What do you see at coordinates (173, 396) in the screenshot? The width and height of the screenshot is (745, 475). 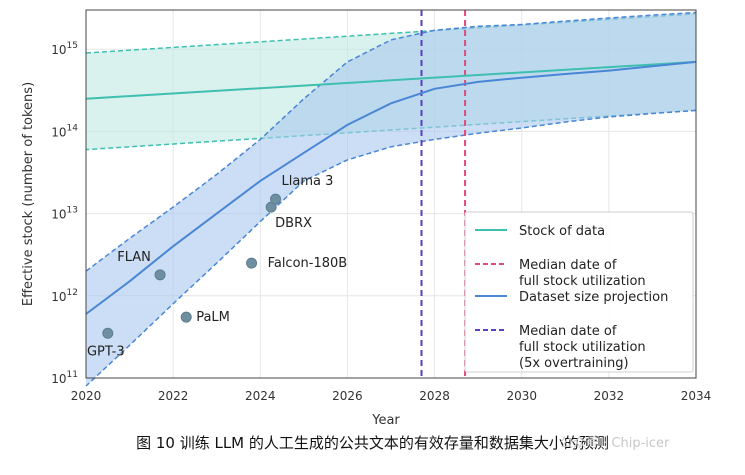 I see `x-tick-label: 2022` at bounding box center [173, 396].